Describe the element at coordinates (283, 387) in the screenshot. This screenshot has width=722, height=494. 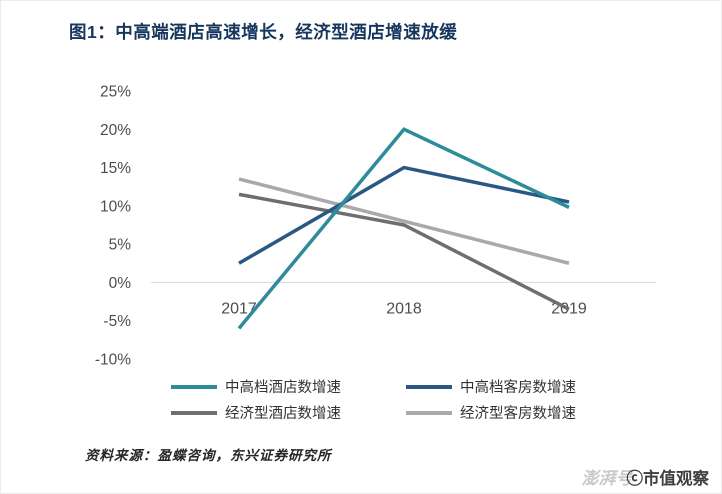
I see `legend-label: 中高档酒店数增速` at that location.